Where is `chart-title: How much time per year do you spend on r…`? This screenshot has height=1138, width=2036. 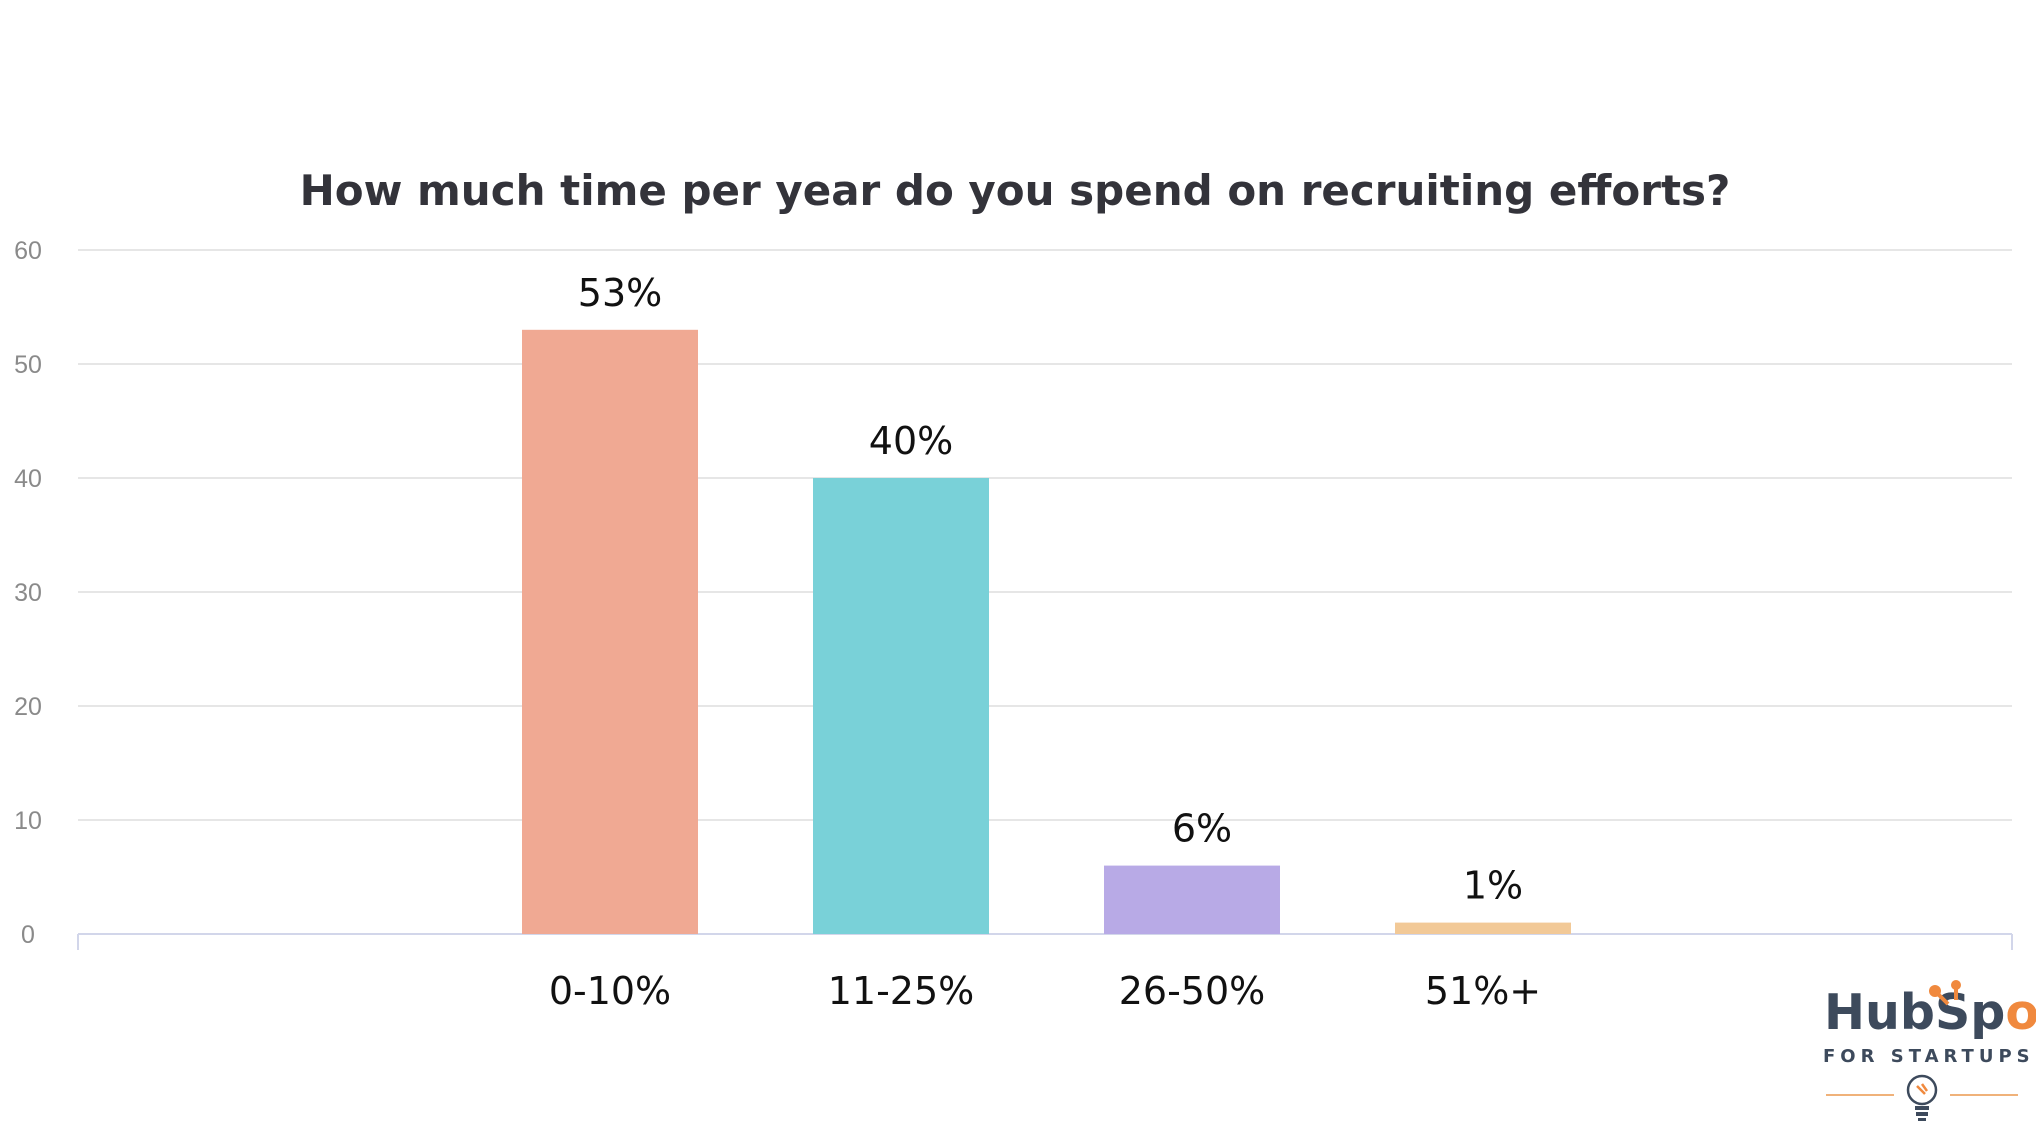
chart-title: How much time per year do you spend on r… is located at coordinates (1015, 190).